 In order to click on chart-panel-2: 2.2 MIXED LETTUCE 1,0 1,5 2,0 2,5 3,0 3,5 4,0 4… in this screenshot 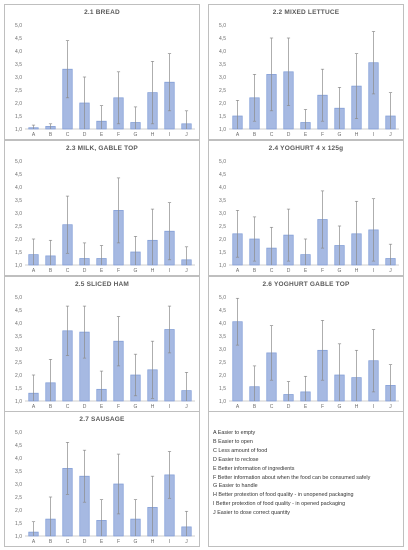, I will do `click(306, 72)`.